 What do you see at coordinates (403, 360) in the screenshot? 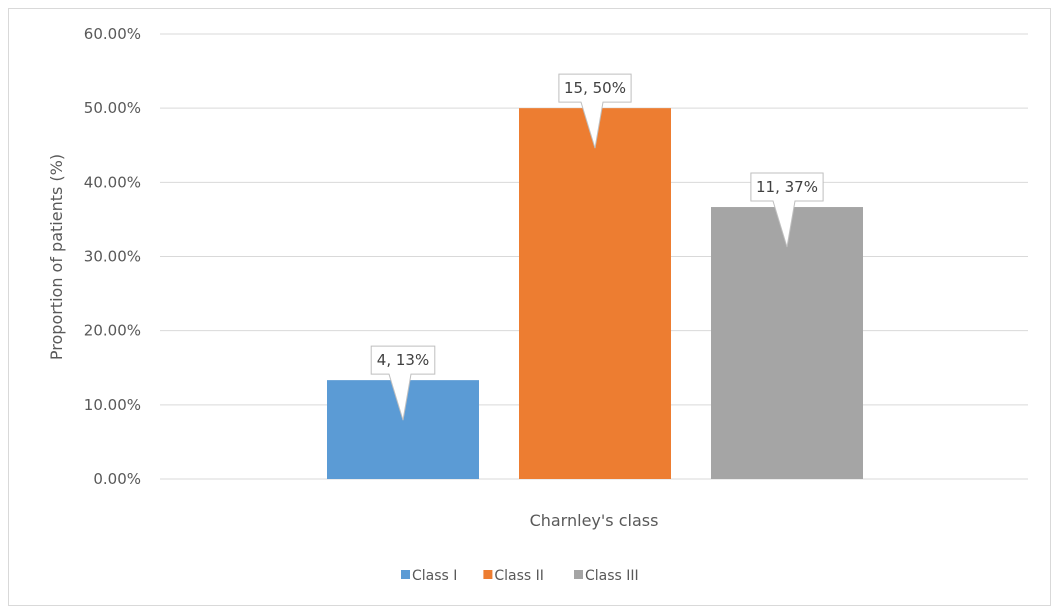
I see `data-label: 4, 13%` at bounding box center [403, 360].